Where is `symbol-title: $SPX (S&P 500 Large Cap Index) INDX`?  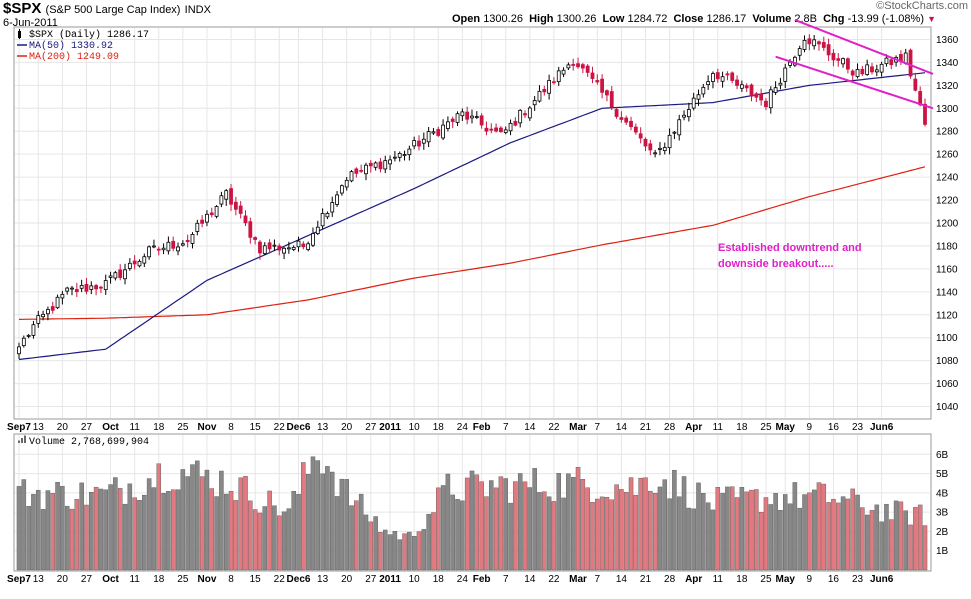 symbol-title: $SPX (S&P 500 Large Cap Index) INDX is located at coordinates (107, 8).